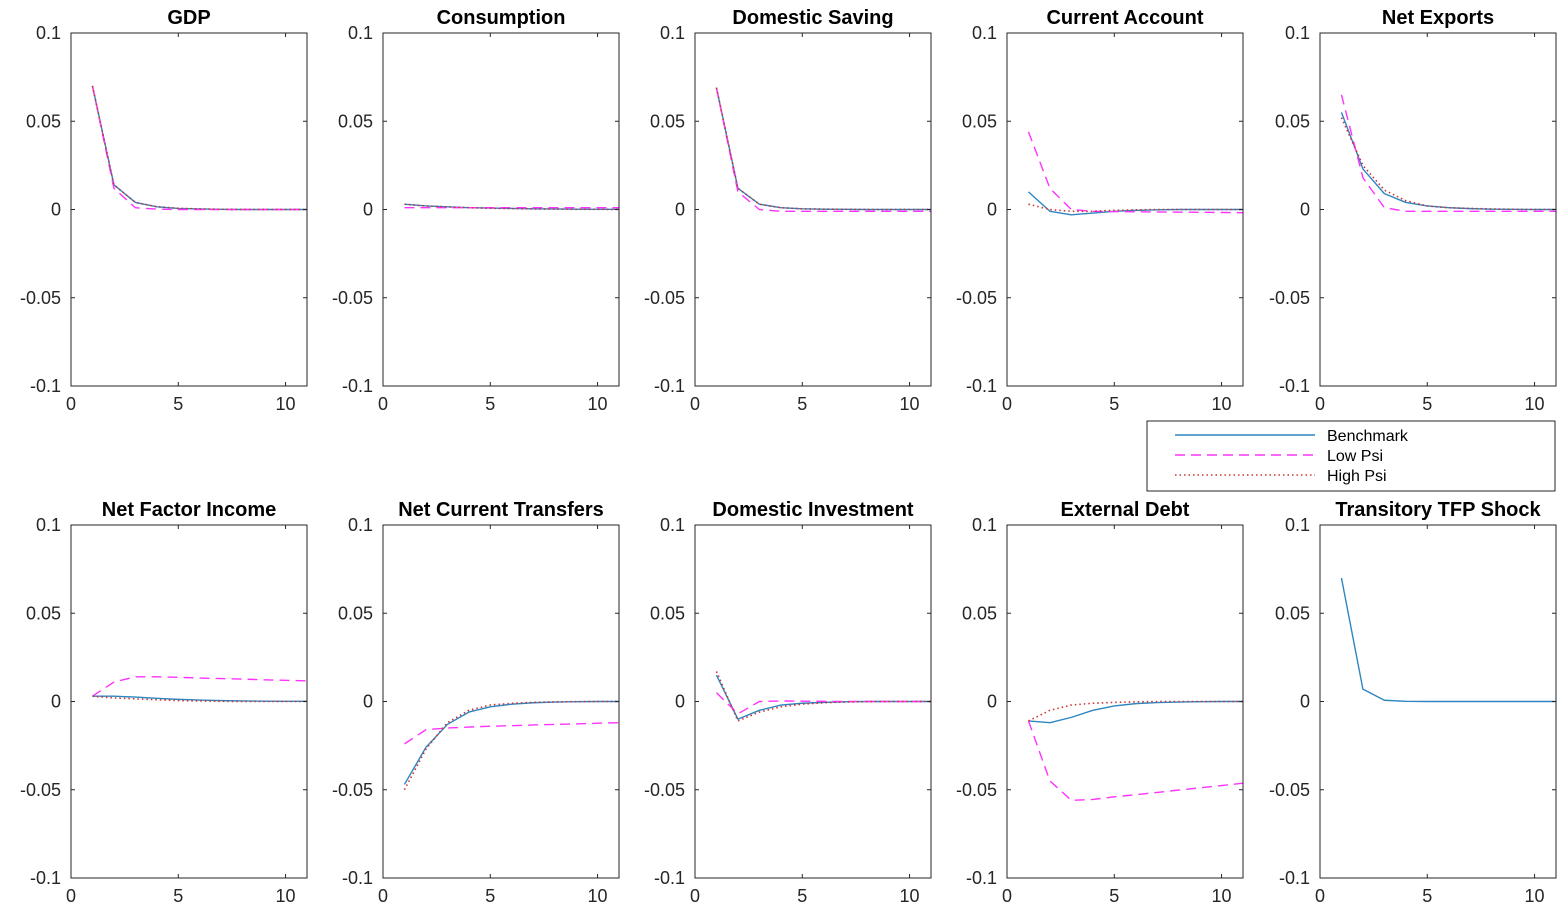 The width and height of the screenshot is (1563, 907). I want to click on panel-title: Domestic Investment, so click(813, 510).